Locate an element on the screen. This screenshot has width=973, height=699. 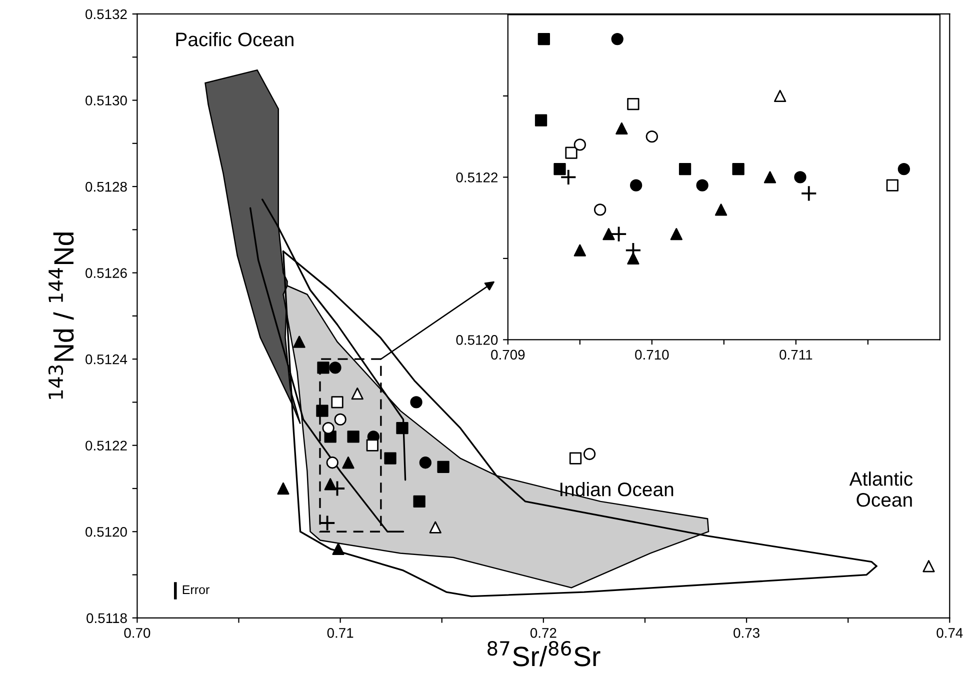
y-tick-label: 0.5124 is located at coordinates (107, 359).